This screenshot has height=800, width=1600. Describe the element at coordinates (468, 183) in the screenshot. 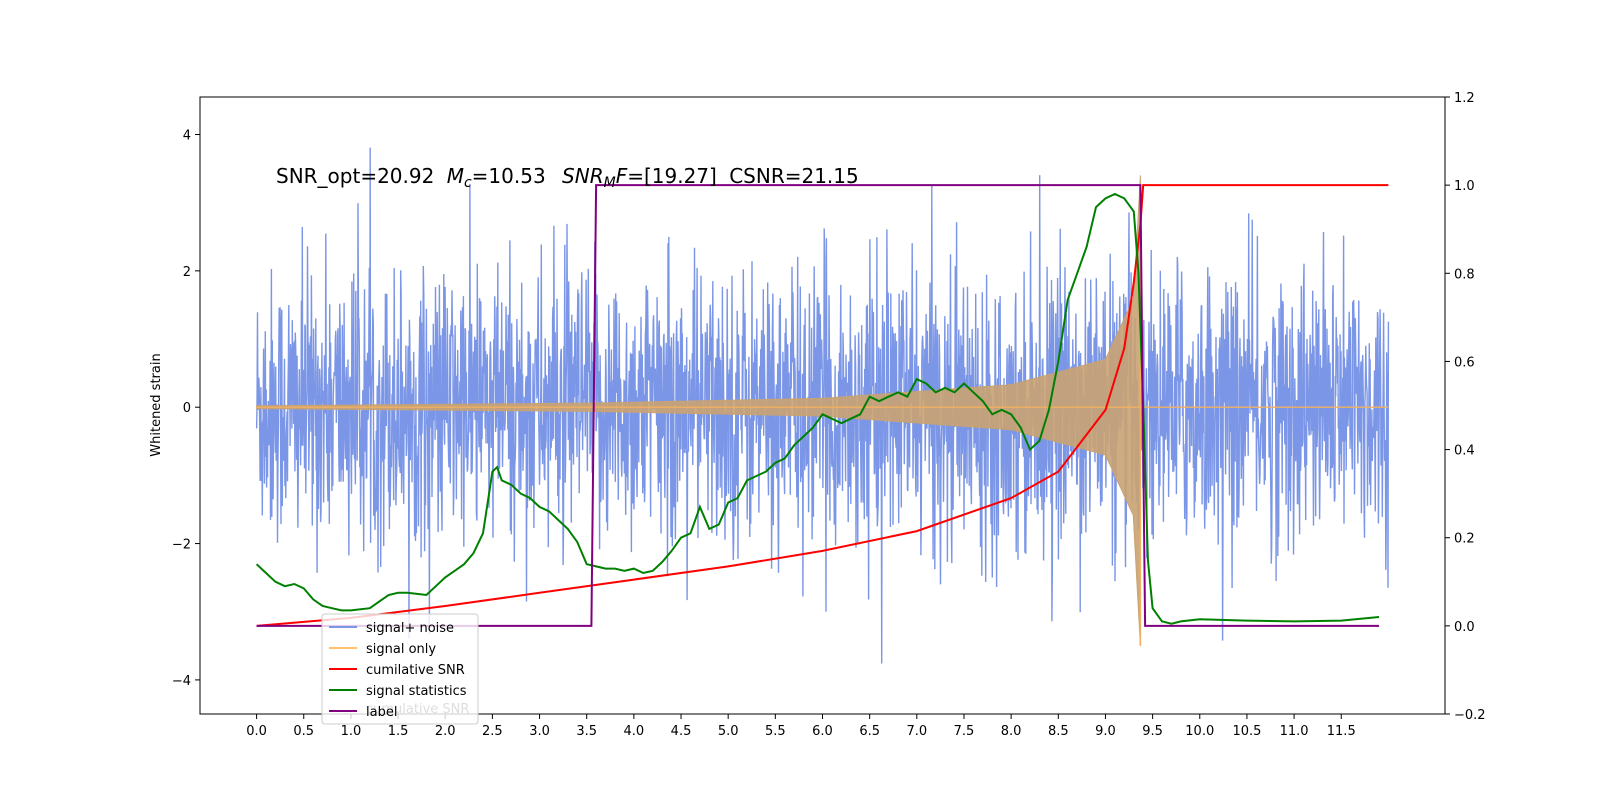

I see `annotation-mc-sub: c` at that location.